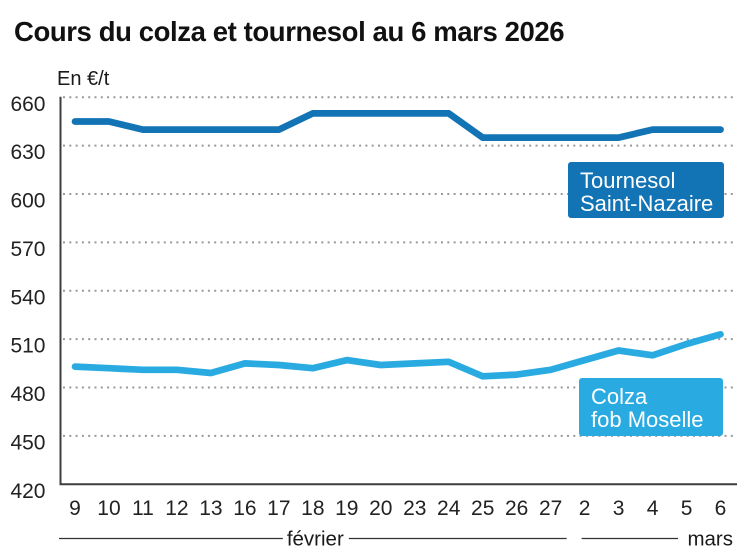 The image size is (747, 558). Describe the element at coordinates (176, 508) in the screenshot. I see `x-tick-label-12: 12` at that location.